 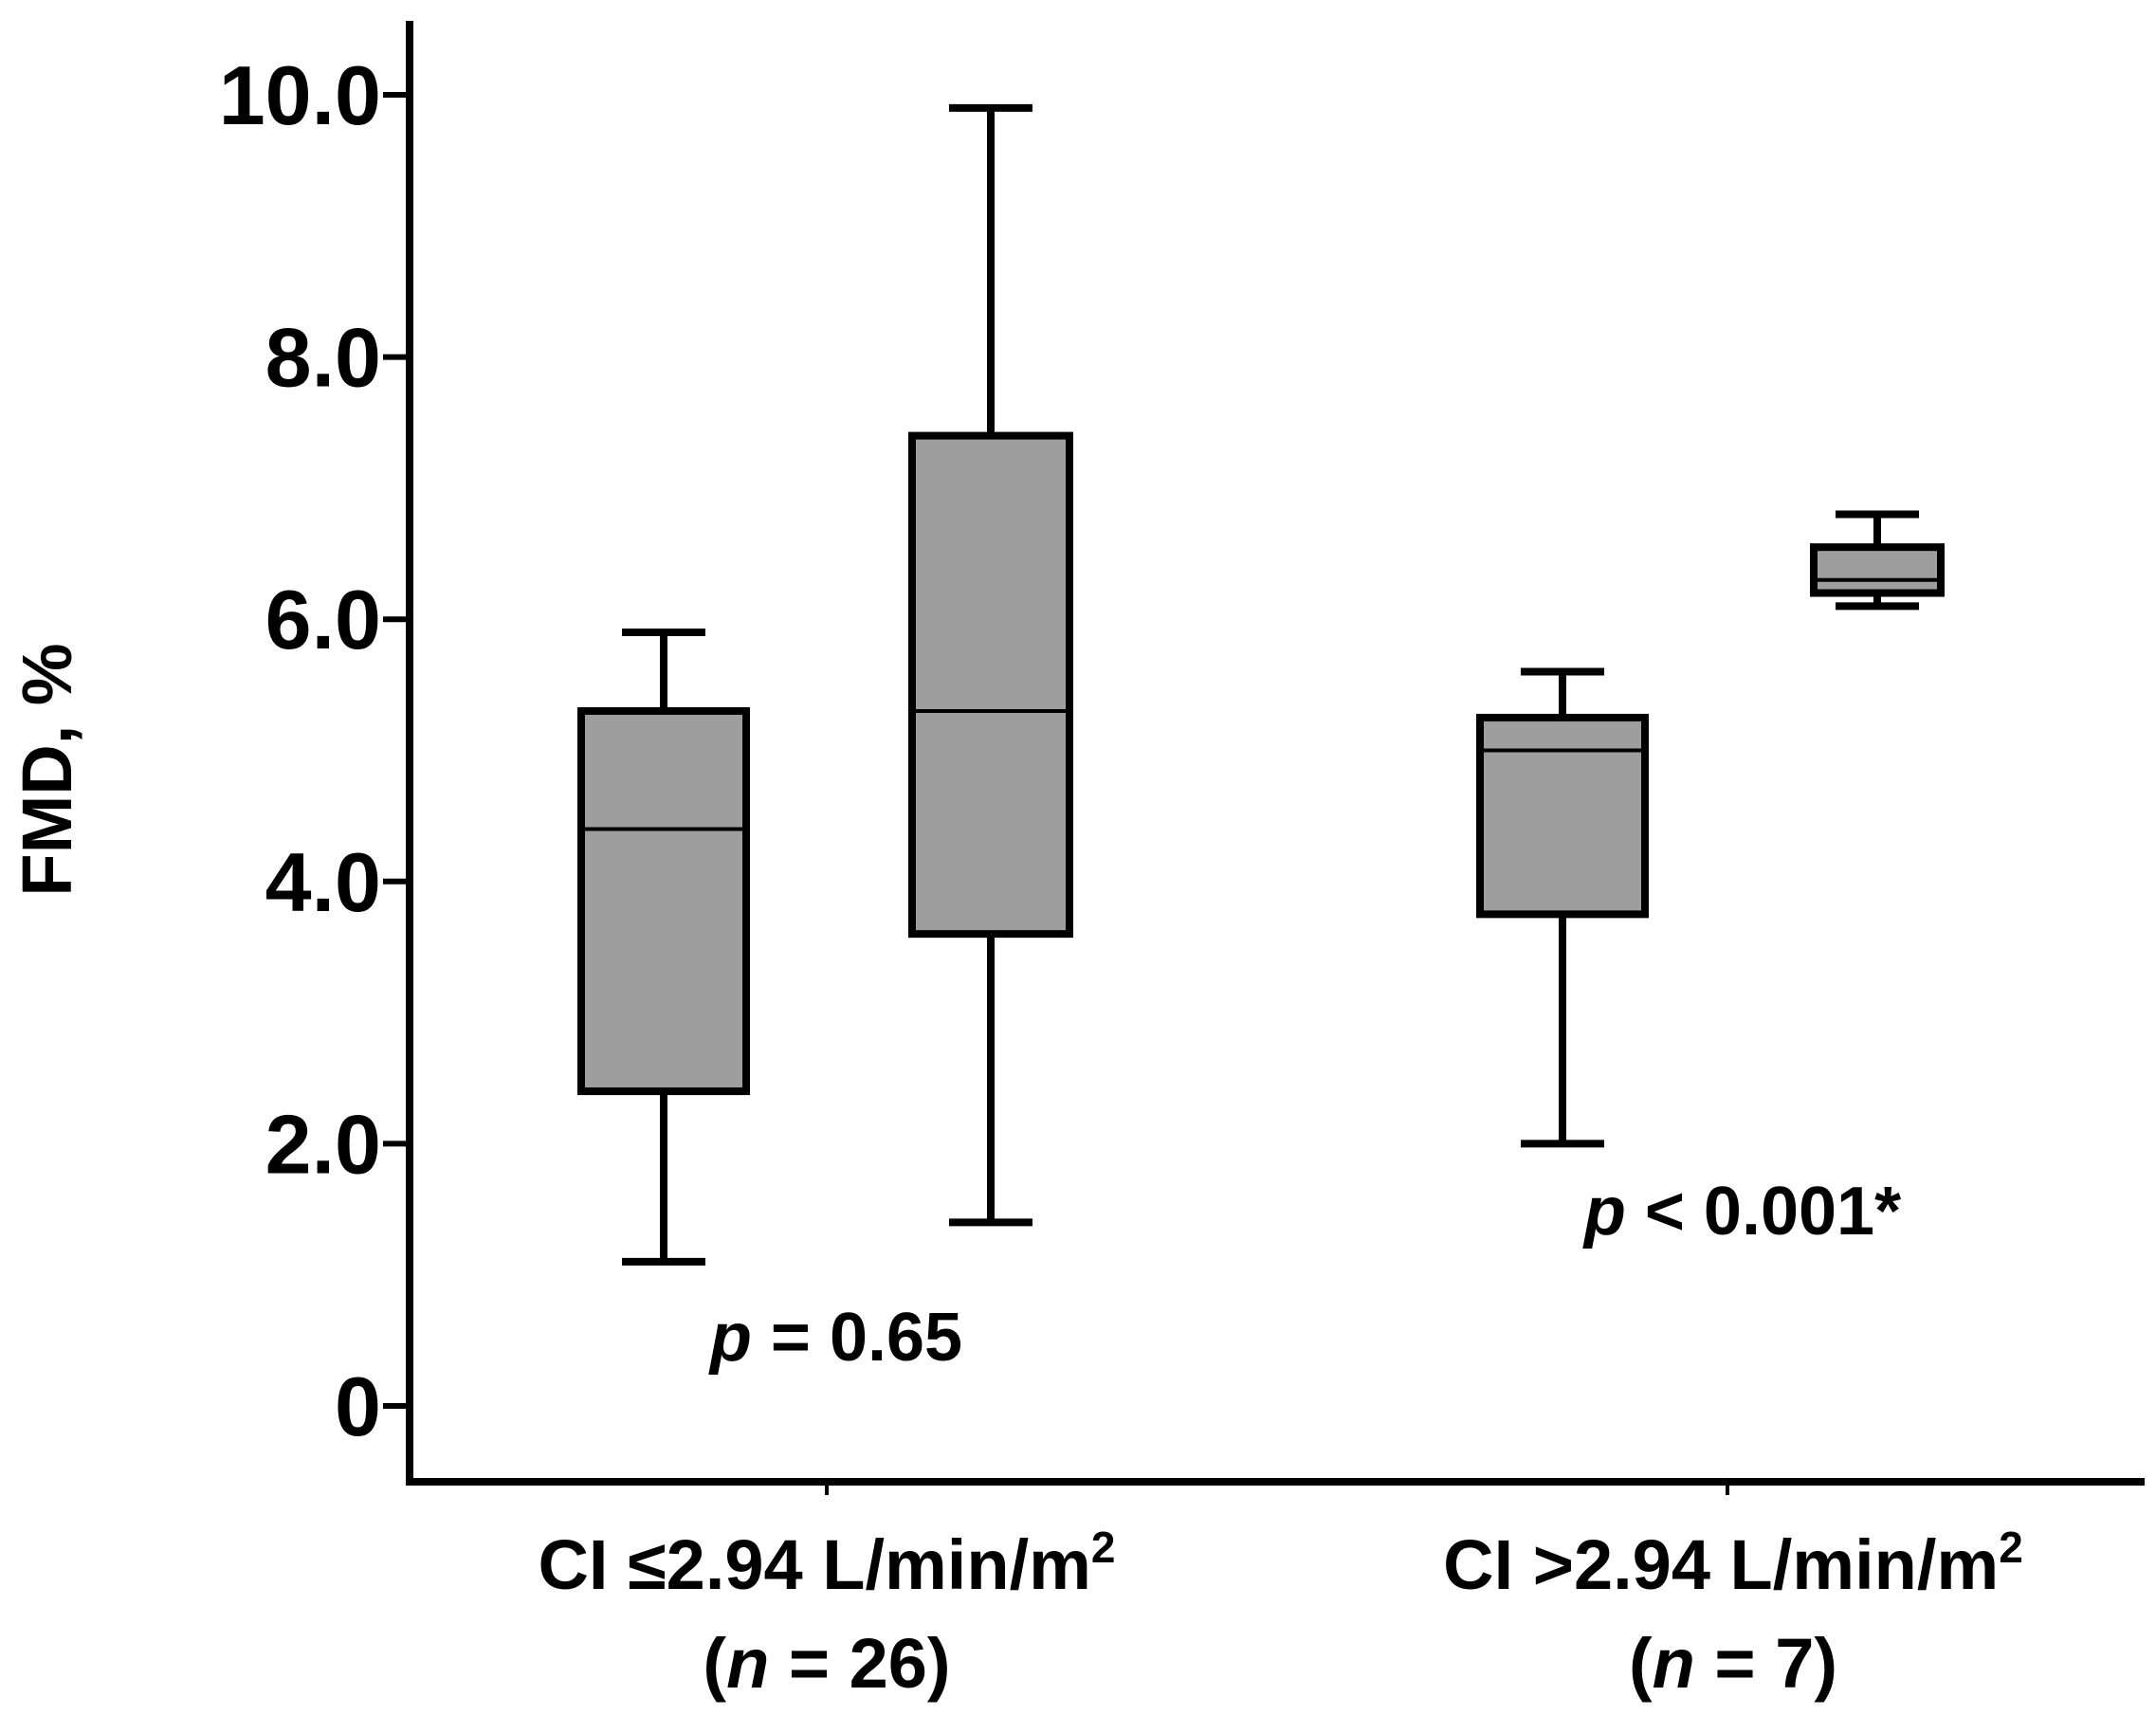 I want to click on y-axis-label: FMD, %, so click(x=47, y=769).